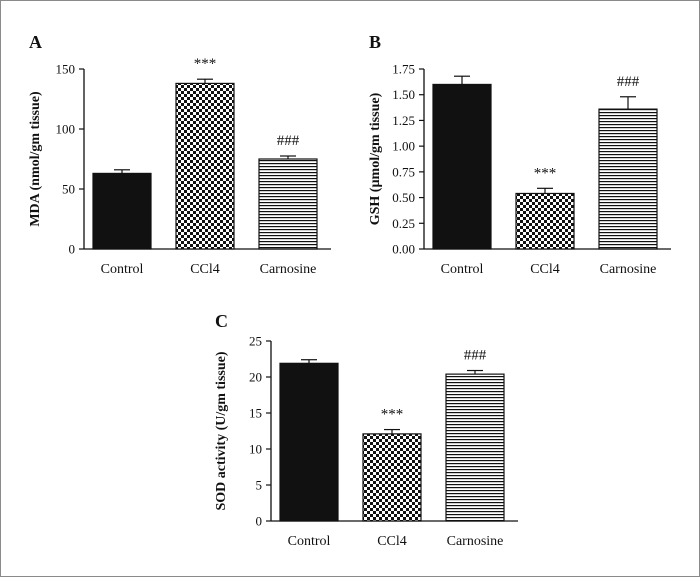 Image resolution: width=700 pixels, height=578 pixels. Describe the element at coordinates (68, 189) in the screenshot. I see `y-tick-label: 50` at that location.